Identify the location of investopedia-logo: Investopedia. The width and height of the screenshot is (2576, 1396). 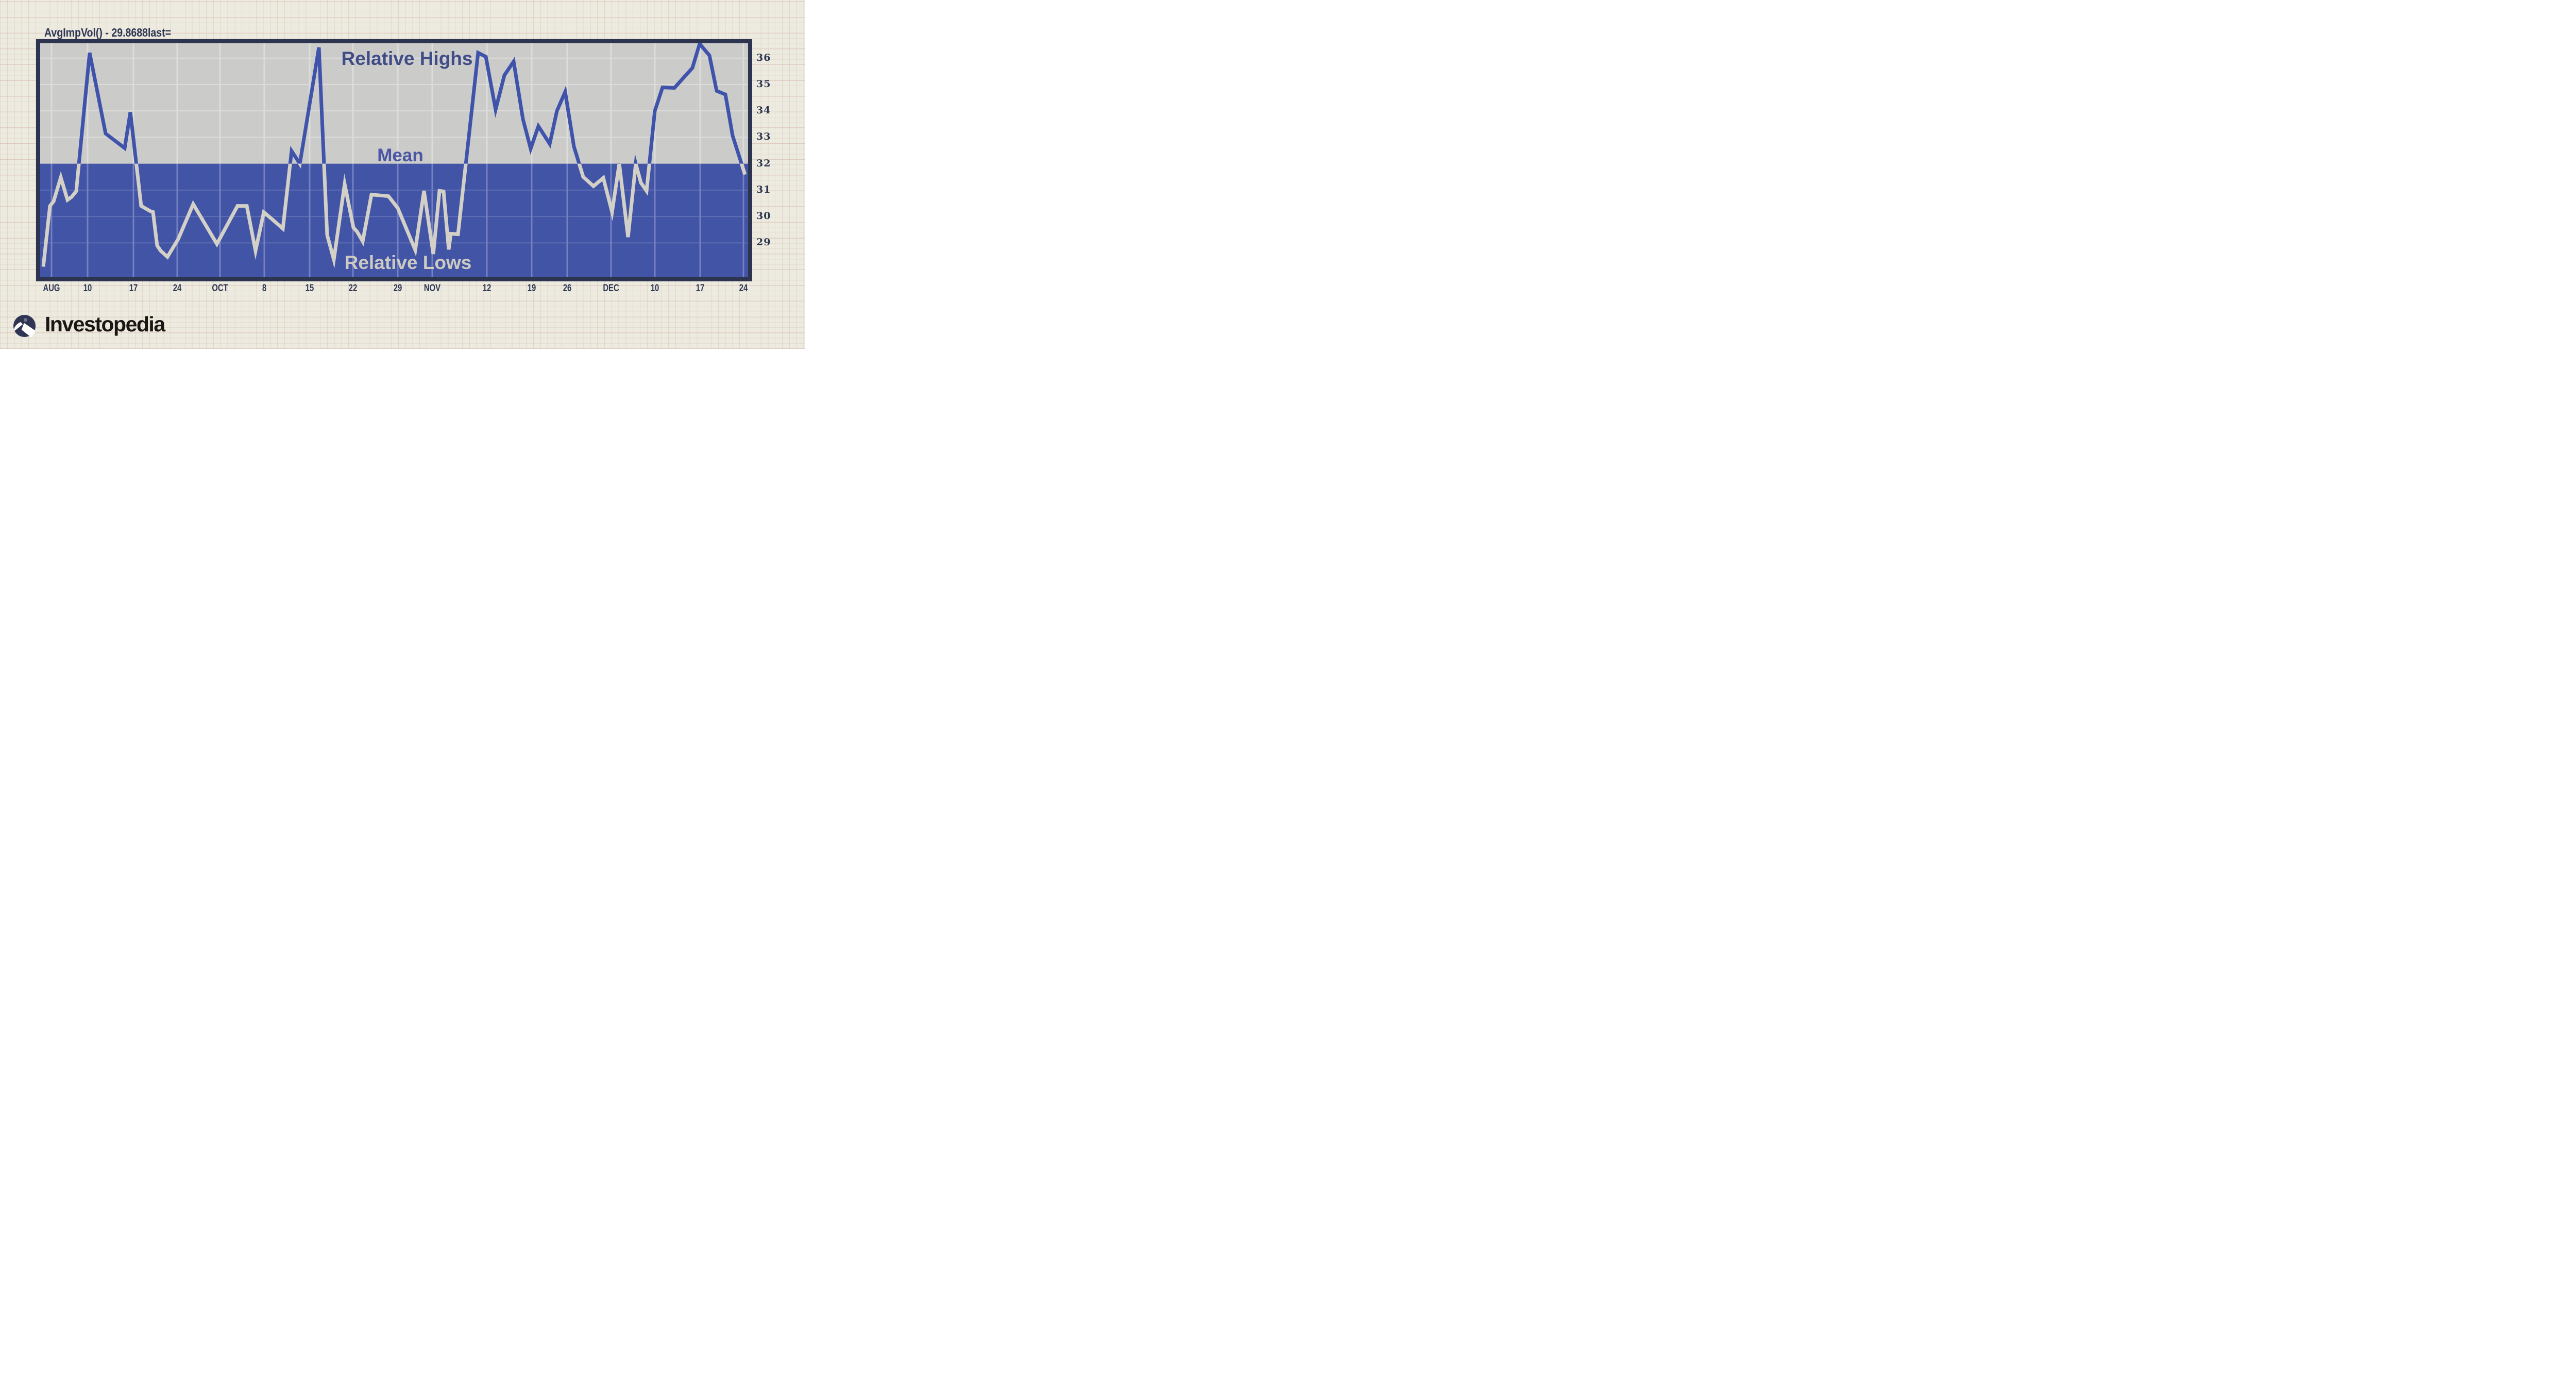
(101, 326).